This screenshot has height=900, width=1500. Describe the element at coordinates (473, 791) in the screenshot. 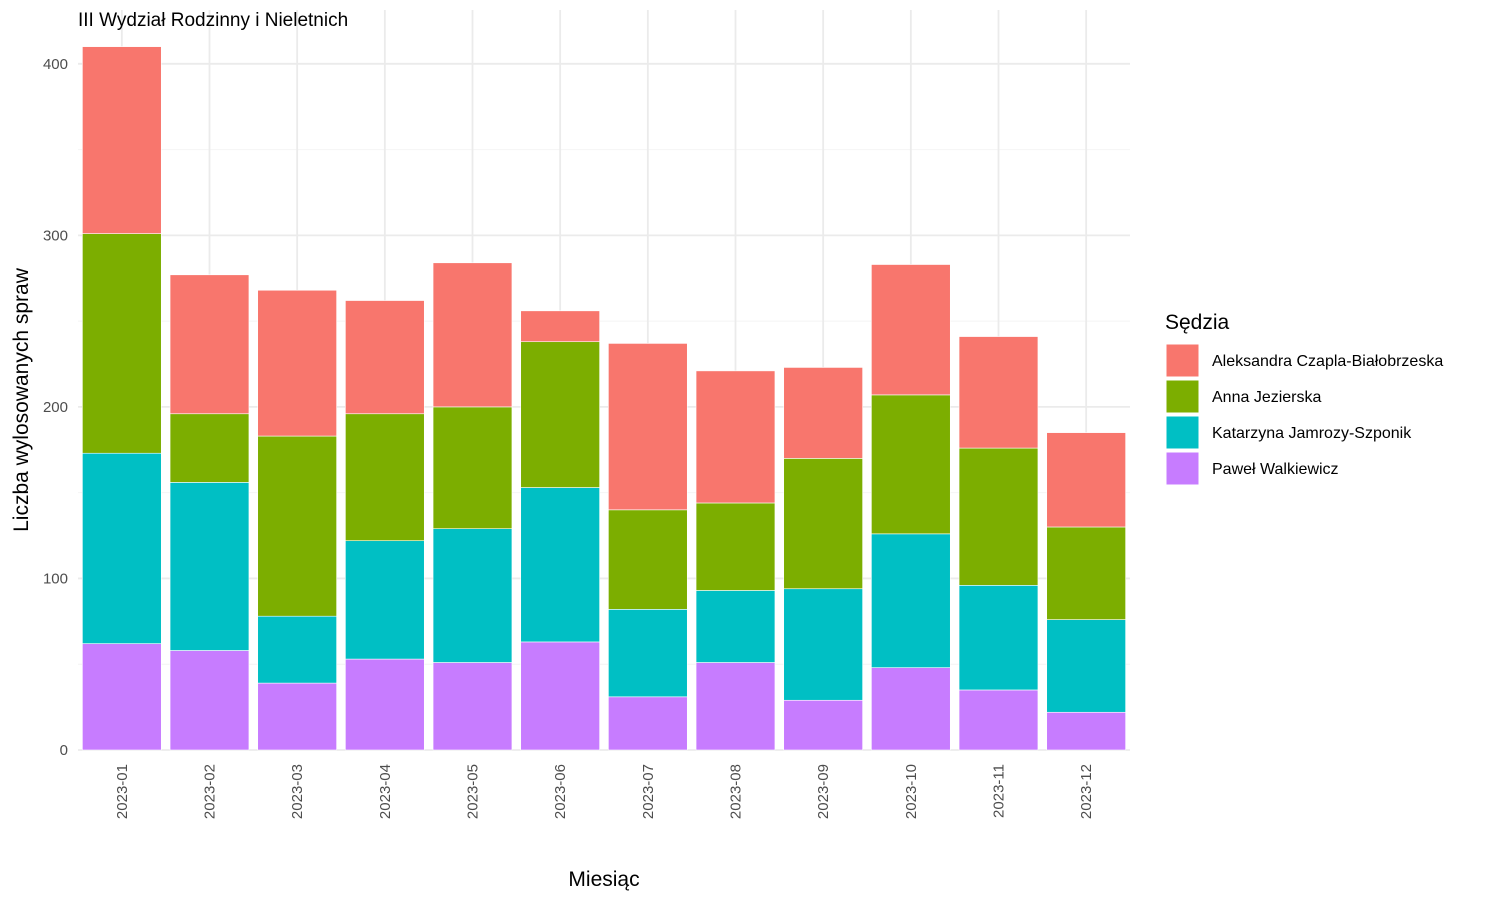

I see `x-tick-label: 2023-05` at that location.